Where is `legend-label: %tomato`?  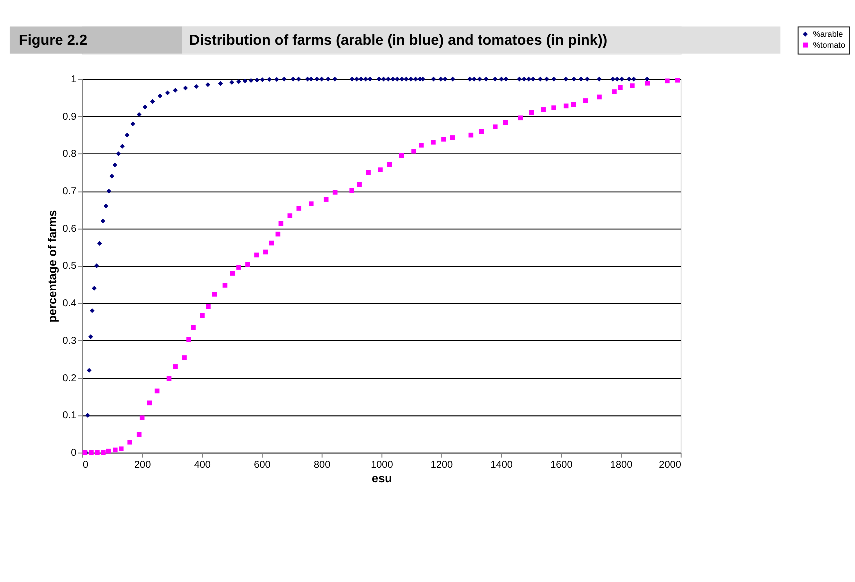
legend-label: %tomato is located at coordinates (829, 45).